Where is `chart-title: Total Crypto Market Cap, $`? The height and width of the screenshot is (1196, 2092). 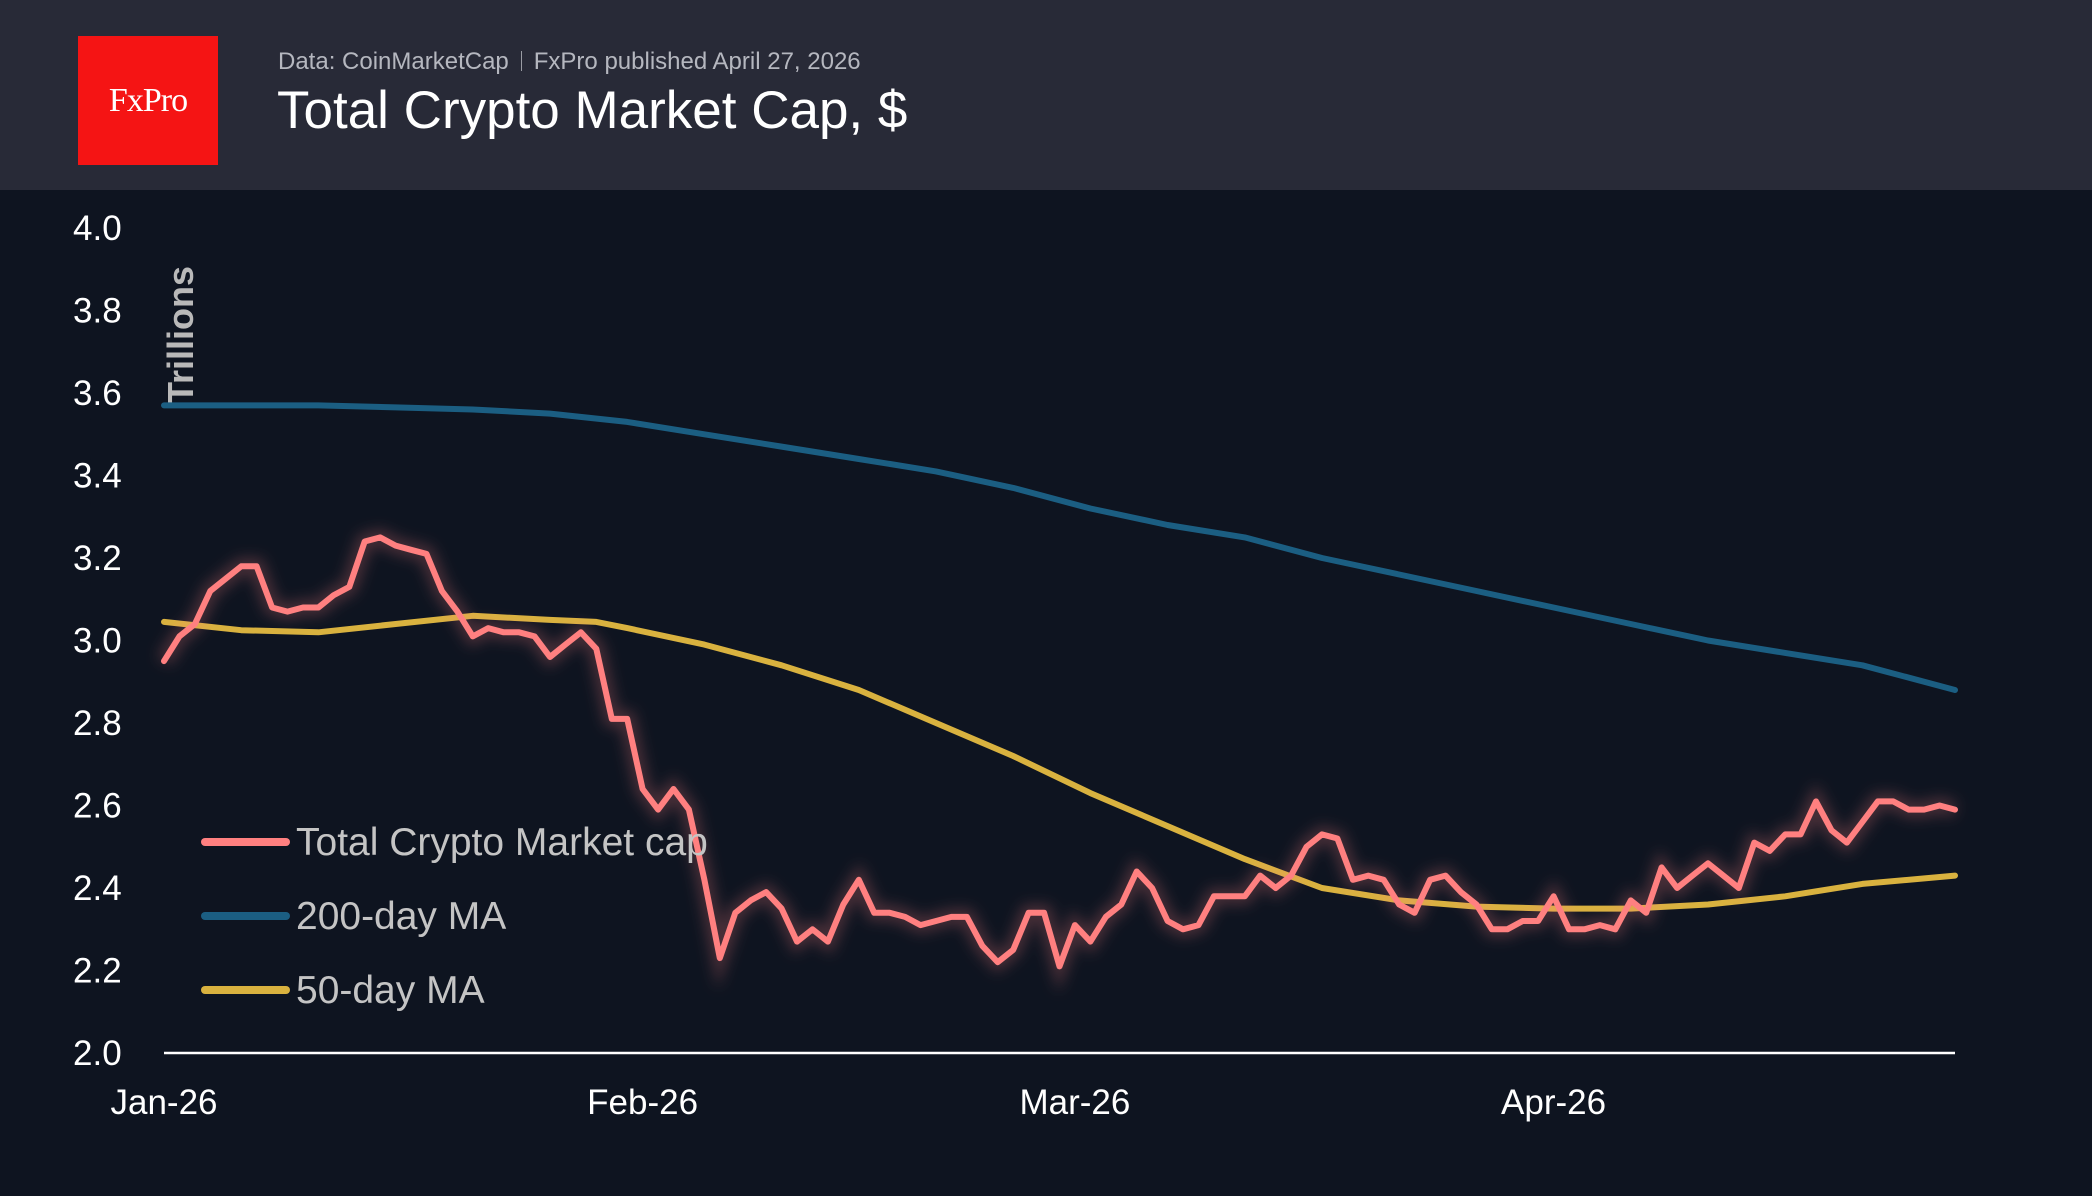
chart-title: Total Crypto Market Cap, $ is located at coordinates (592, 110).